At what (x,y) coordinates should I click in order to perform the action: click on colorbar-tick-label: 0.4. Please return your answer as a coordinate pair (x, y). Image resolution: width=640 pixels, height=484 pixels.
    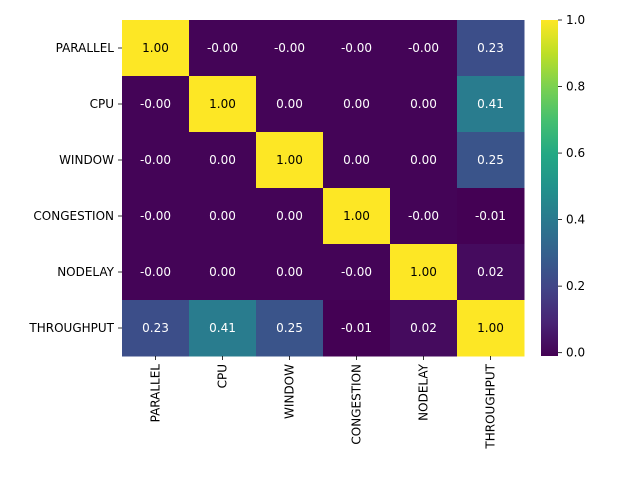
    Looking at the image, I should click on (575, 220).